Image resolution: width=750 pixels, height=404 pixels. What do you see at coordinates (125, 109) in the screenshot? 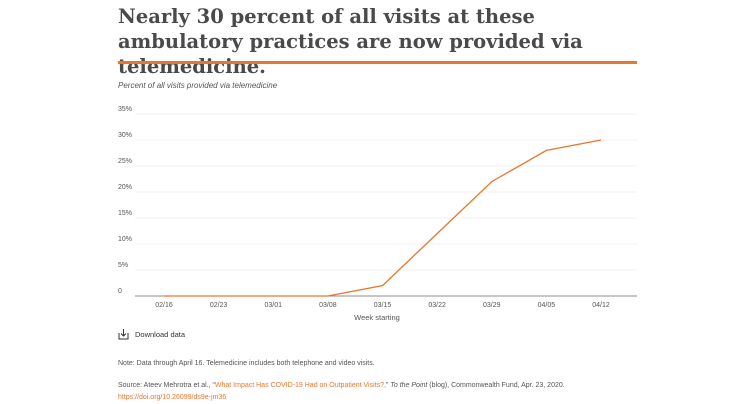
I see `y-tick-label: 35%` at bounding box center [125, 109].